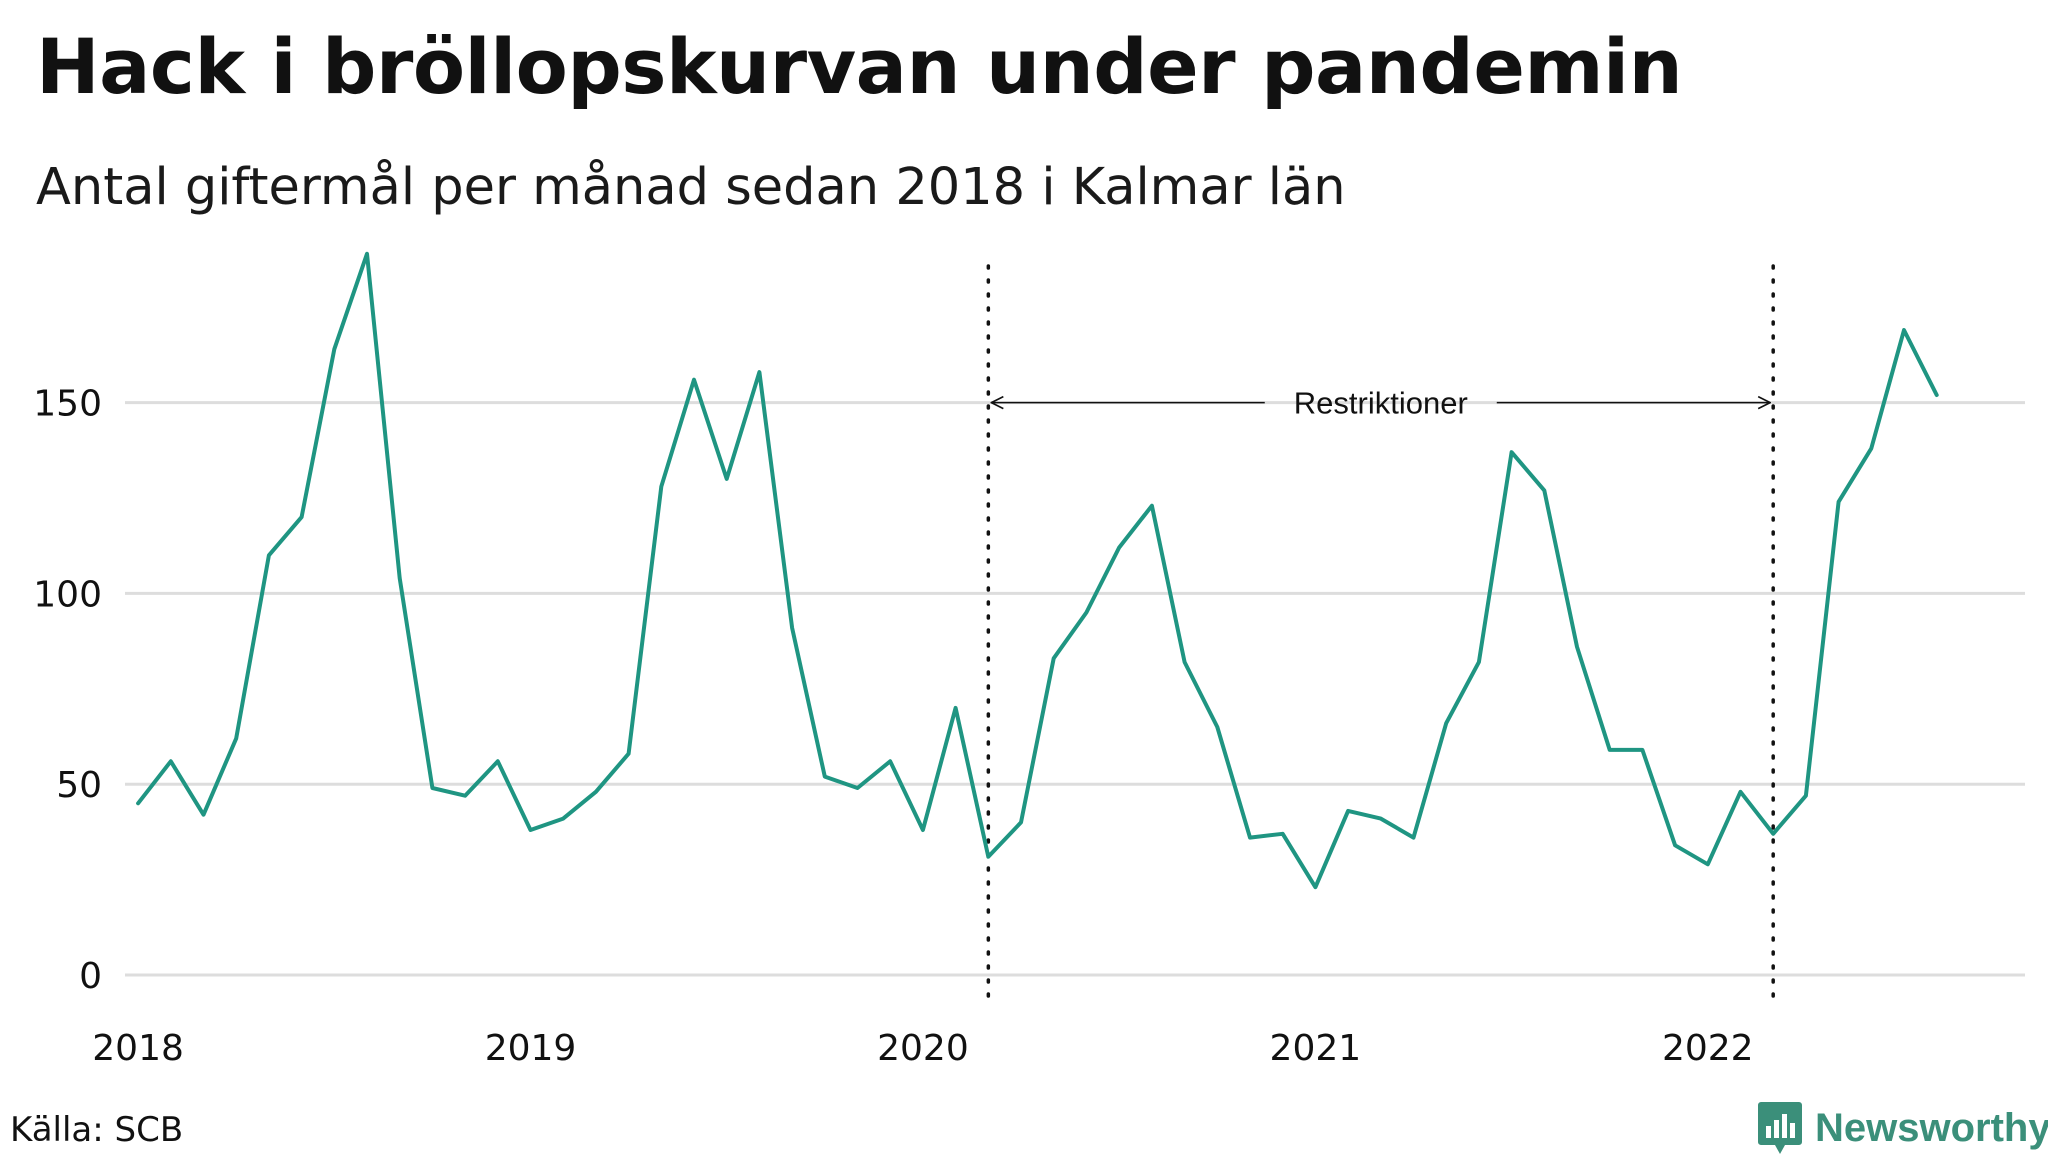 This screenshot has height=1156, width=2048. What do you see at coordinates (138, 1048) in the screenshot?
I see `x-tick-label: 2018` at bounding box center [138, 1048].